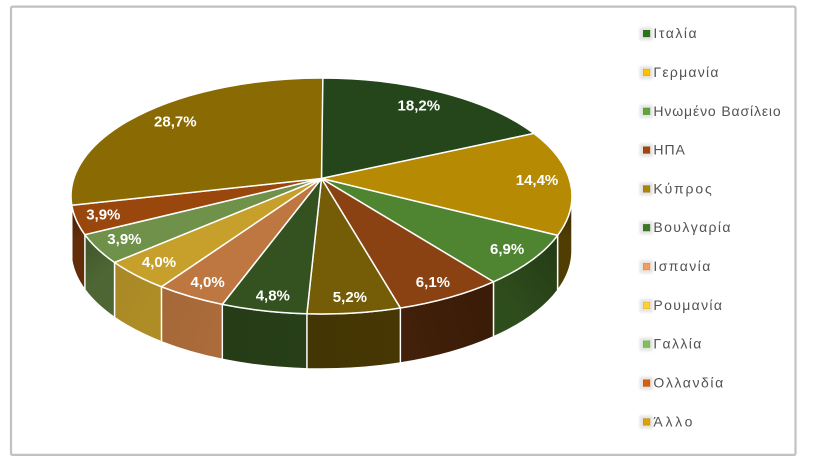 The image size is (817, 463). Describe the element at coordinates (175, 121) in the screenshot. I see `svg-text: 28,7%` at that location.